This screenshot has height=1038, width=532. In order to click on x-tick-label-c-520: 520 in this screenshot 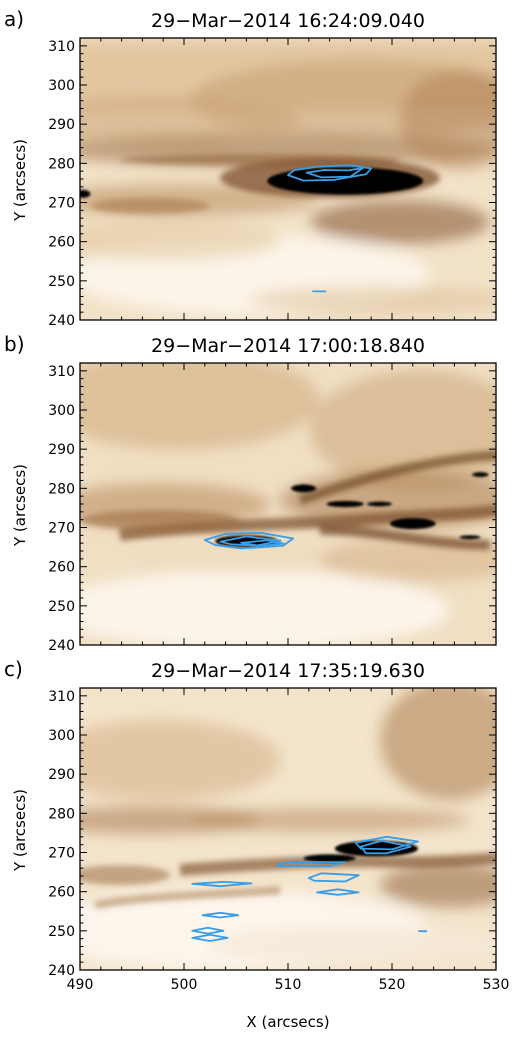, I will do `click(392, 985)`.